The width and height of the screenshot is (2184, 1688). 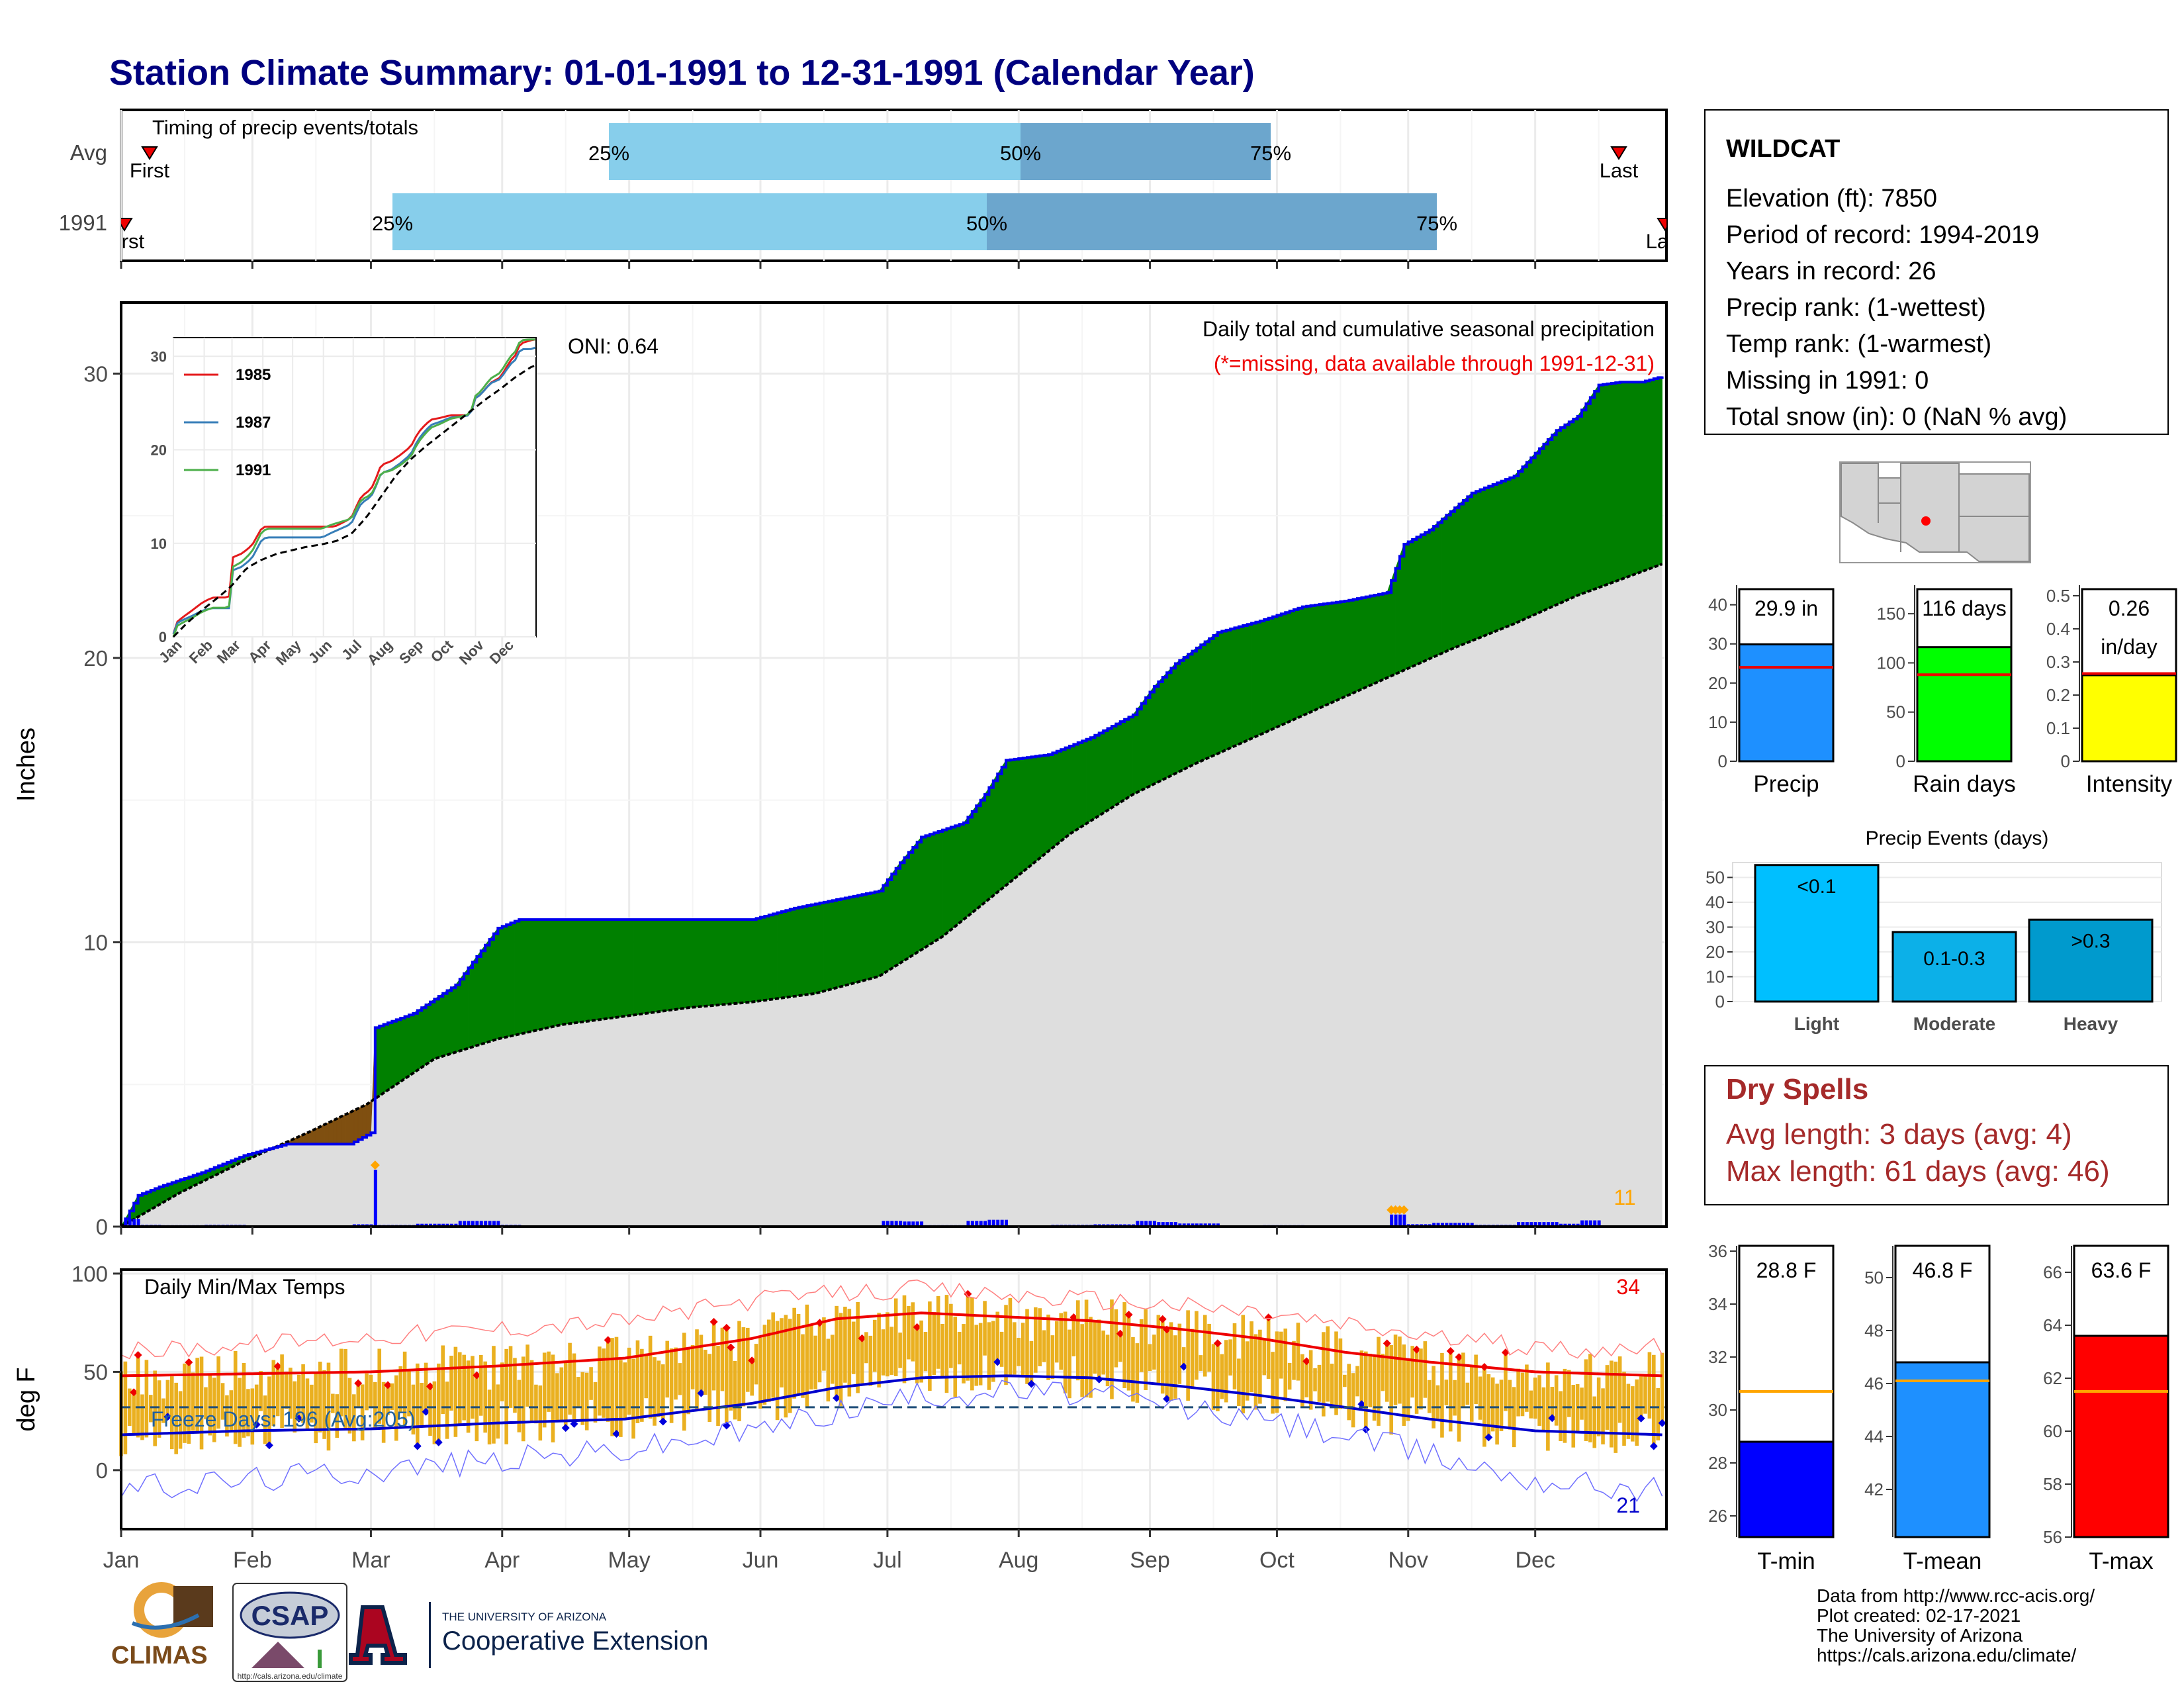 I want to click on station-name: WILDCAT, so click(x=1783, y=149).